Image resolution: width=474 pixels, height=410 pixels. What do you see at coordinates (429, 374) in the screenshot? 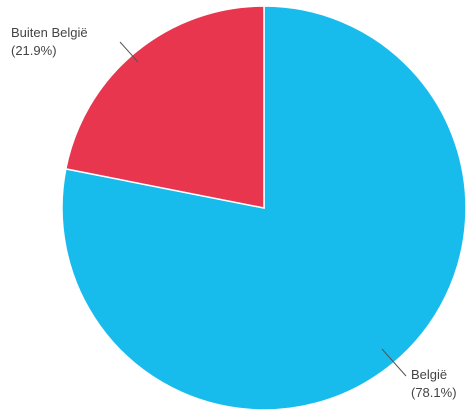
I see `slice-label-belgie: België` at bounding box center [429, 374].